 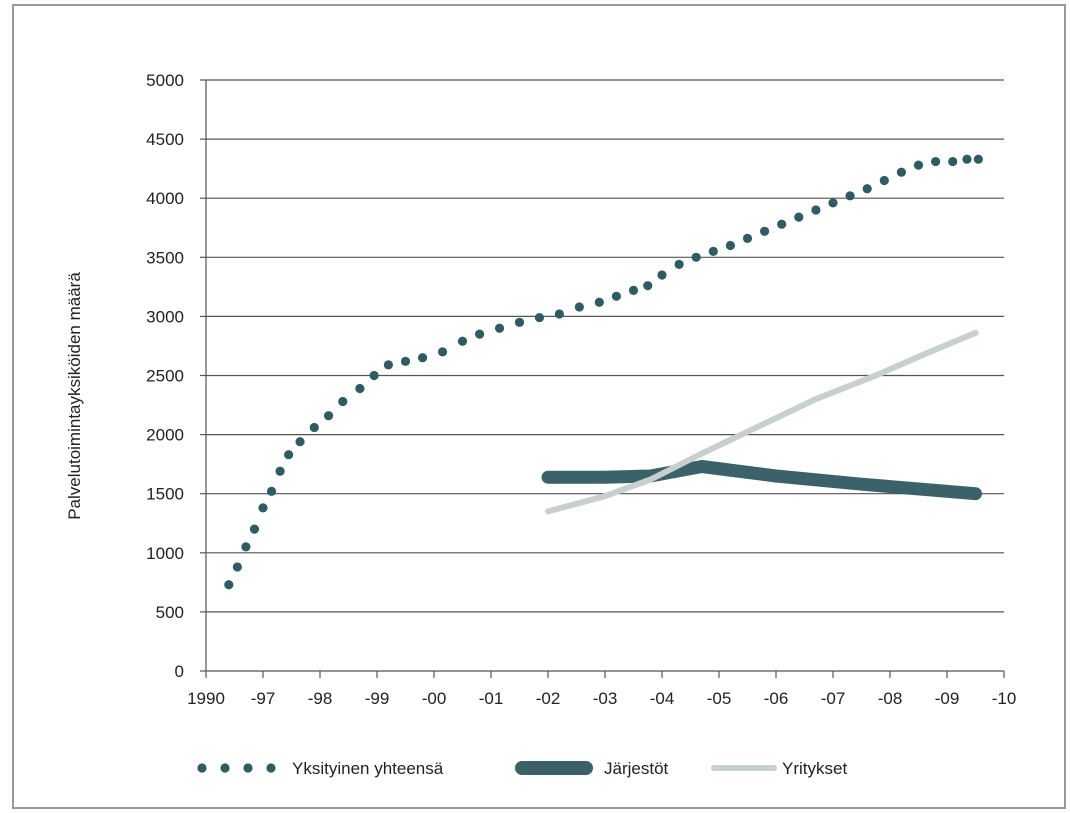 What do you see at coordinates (776, 698) in the screenshot?
I see `x-tick-label-10: -06` at bounding box center [776, 698].